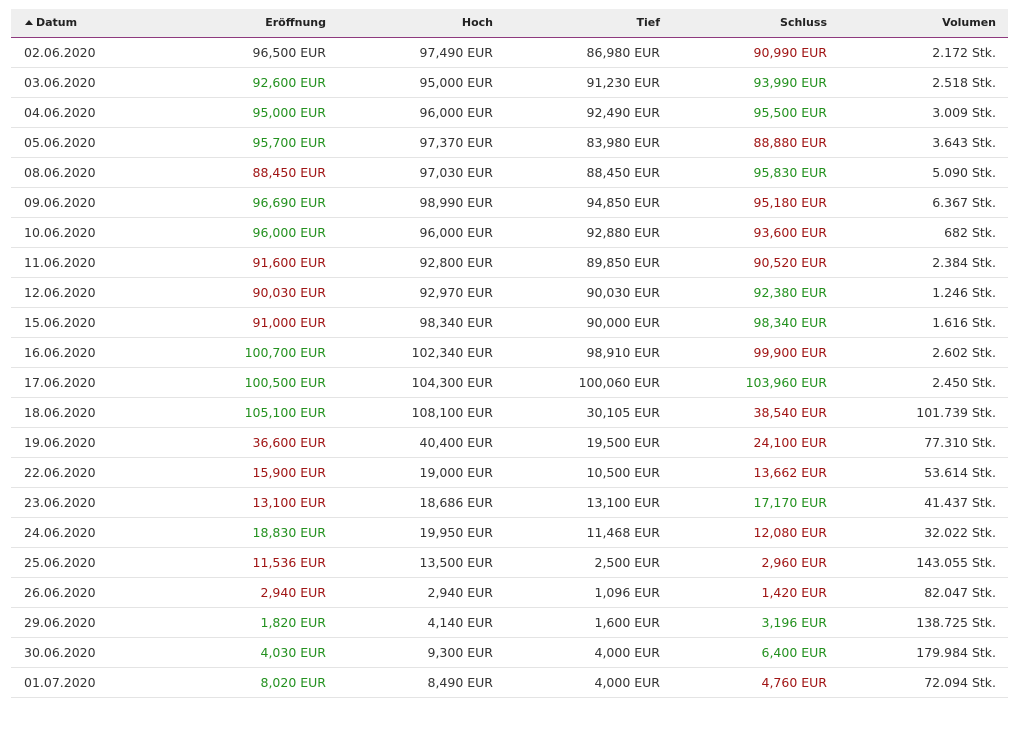 This screenshot has height=730, width=1013. I want to click on cell-volume: 5.090 Stk., so click(964, 172).